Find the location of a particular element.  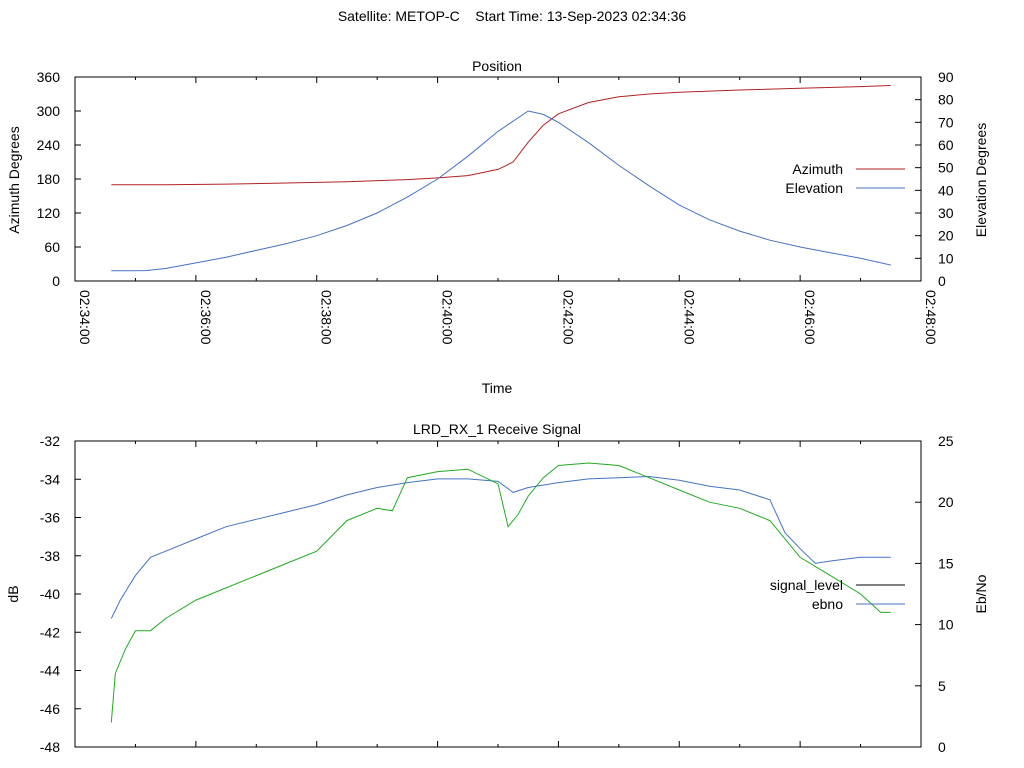

y2-tick-label: 70 is located at coordinates (946, 122).